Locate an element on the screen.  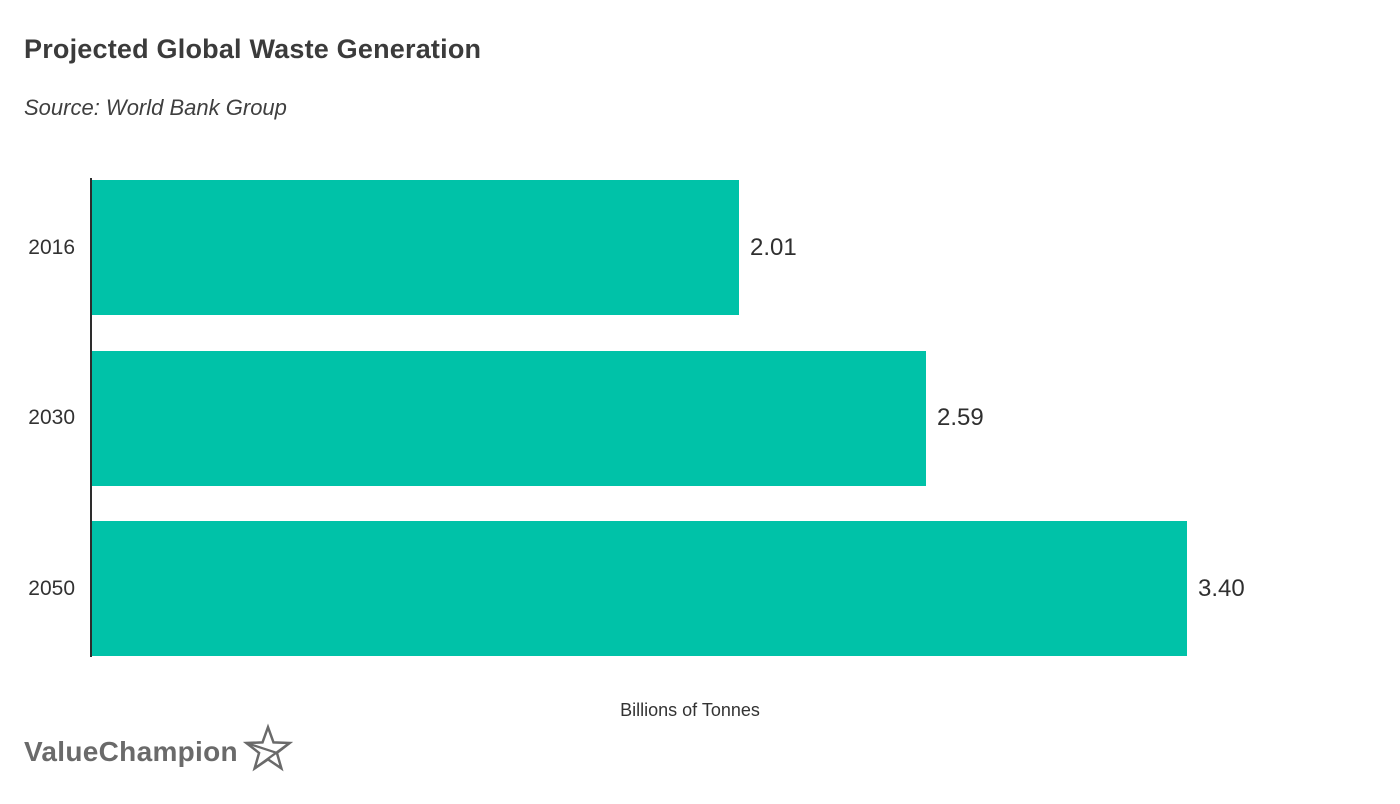
bar-2016 is located at coordinates (415, 247).